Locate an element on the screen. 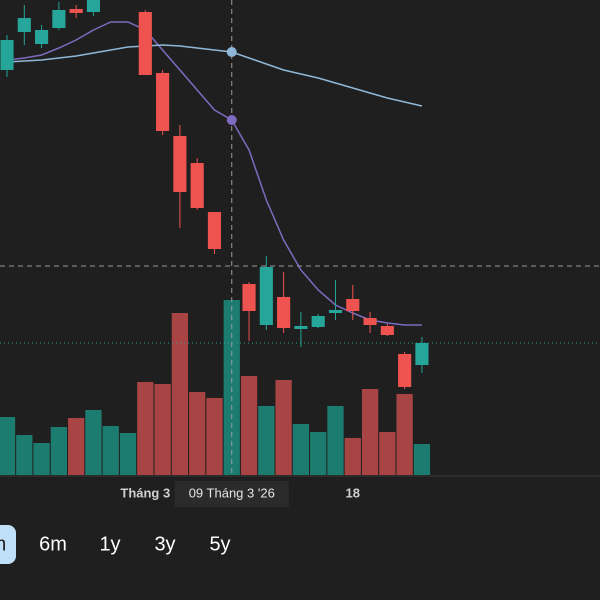 The width and height of the screenshot is (600, 600). range-button: 3y is located at coordinates (164, 544).